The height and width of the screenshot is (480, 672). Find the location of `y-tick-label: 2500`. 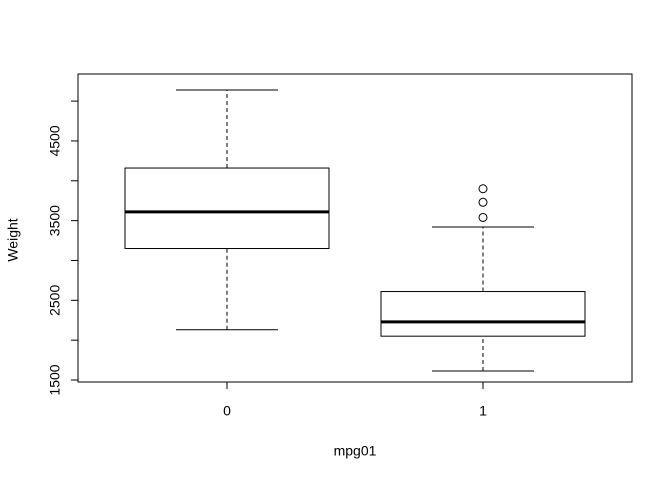

y-tick-label: 2500 is located at coordinates (55, 300).